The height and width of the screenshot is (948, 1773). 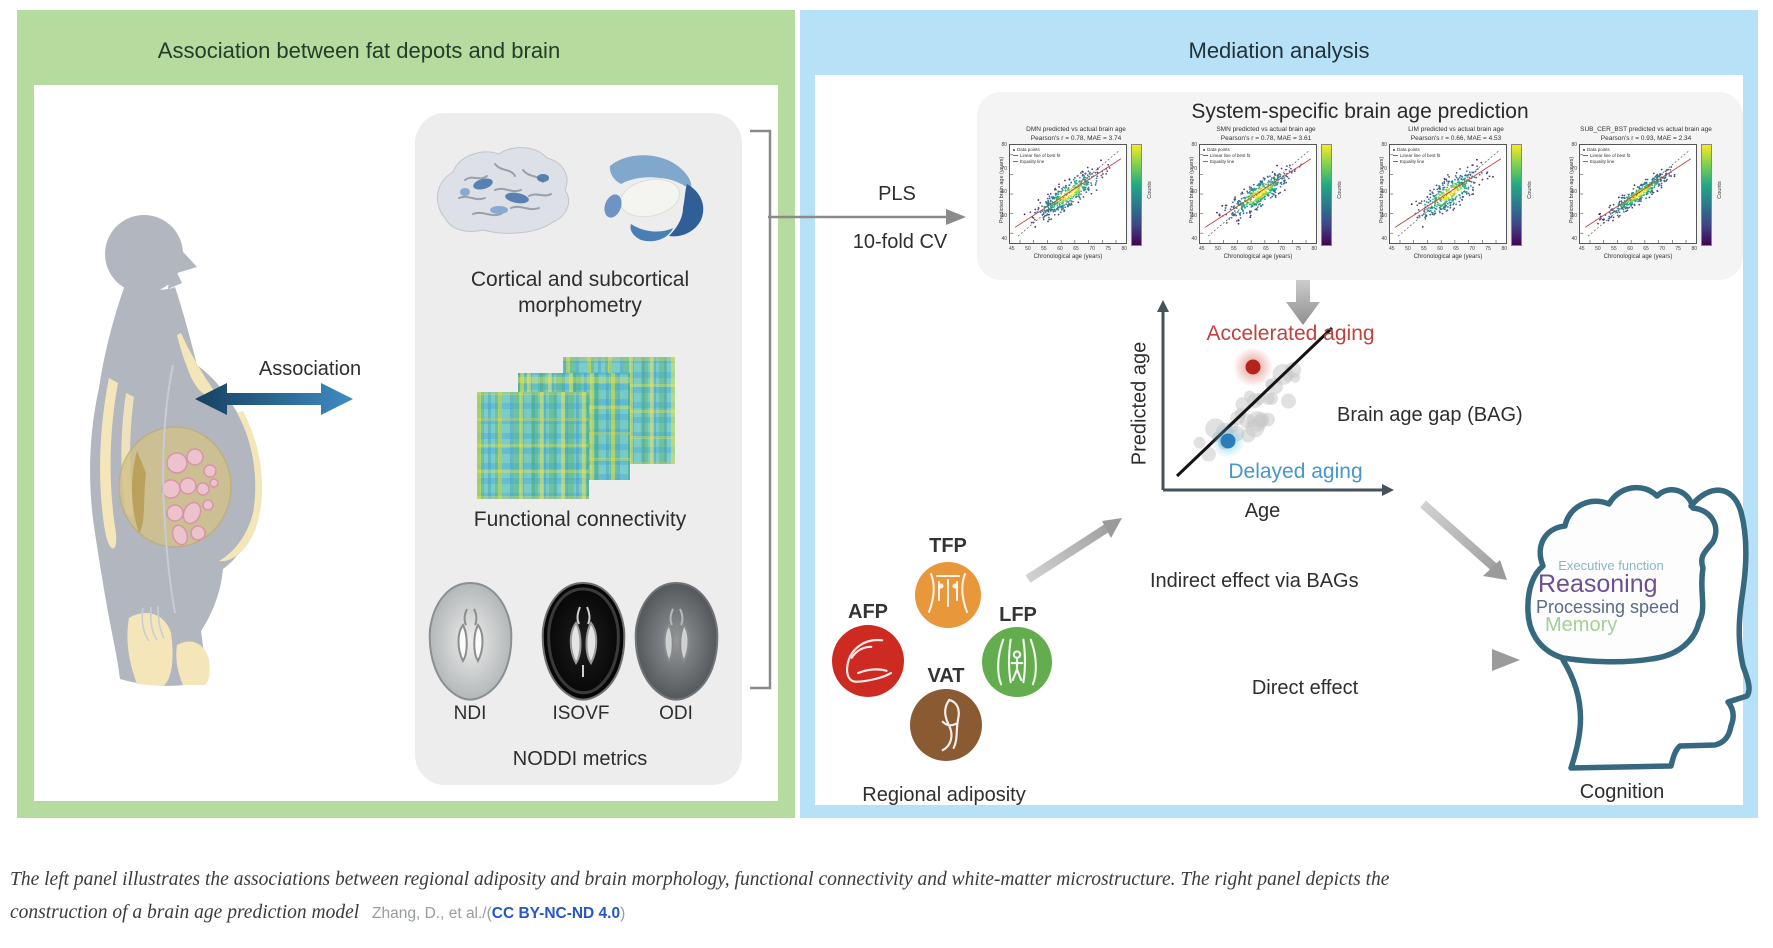 I want to click on bracket-icon, so click(x=761, y=409).